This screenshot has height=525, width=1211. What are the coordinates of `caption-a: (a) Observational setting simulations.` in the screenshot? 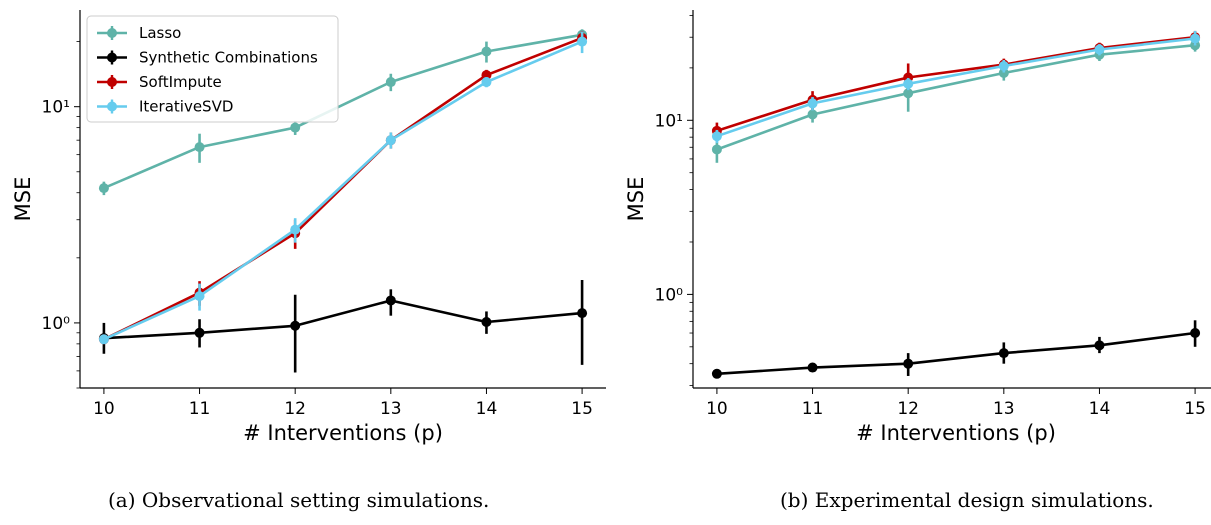 It's located at (299, 500).